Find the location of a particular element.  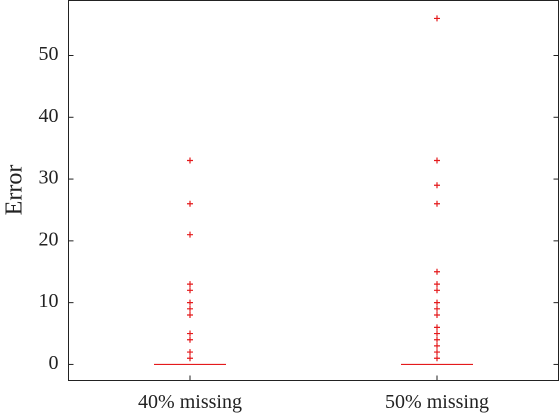

x-tick-label: 40% missing is located at coordinates (190, 402).